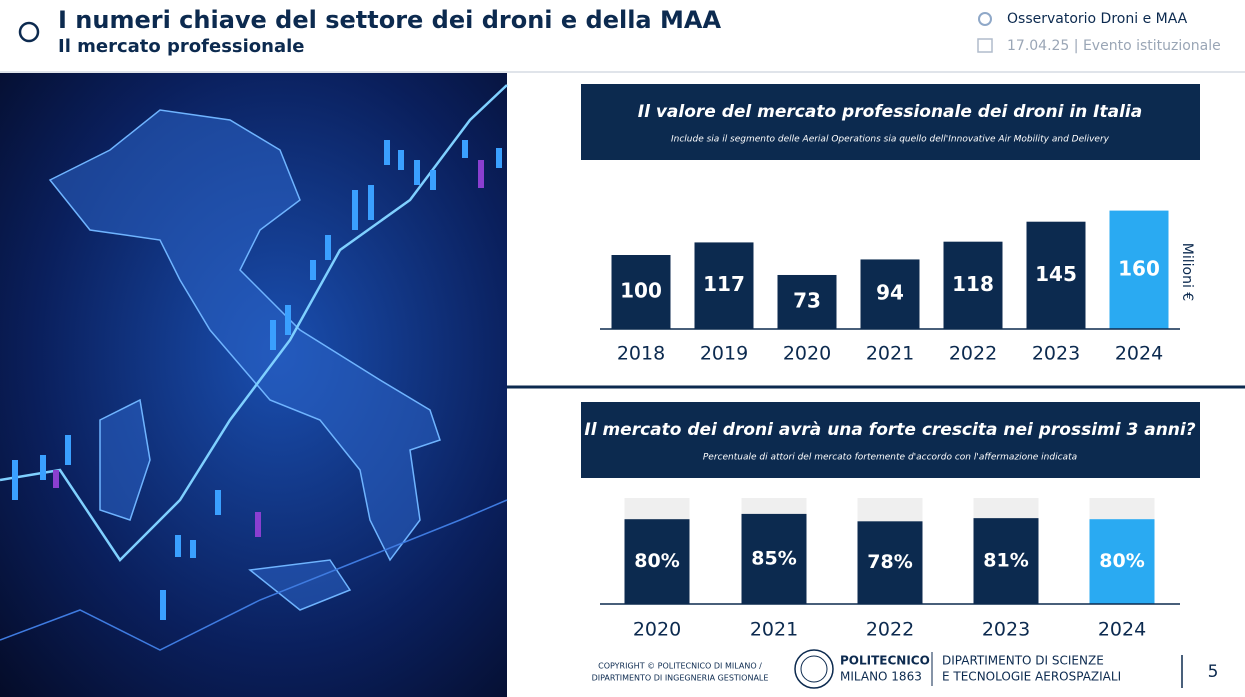 This screenshot has height=697, width=1245. I want to click on x-tick-label: 2018, so click(641, 354).